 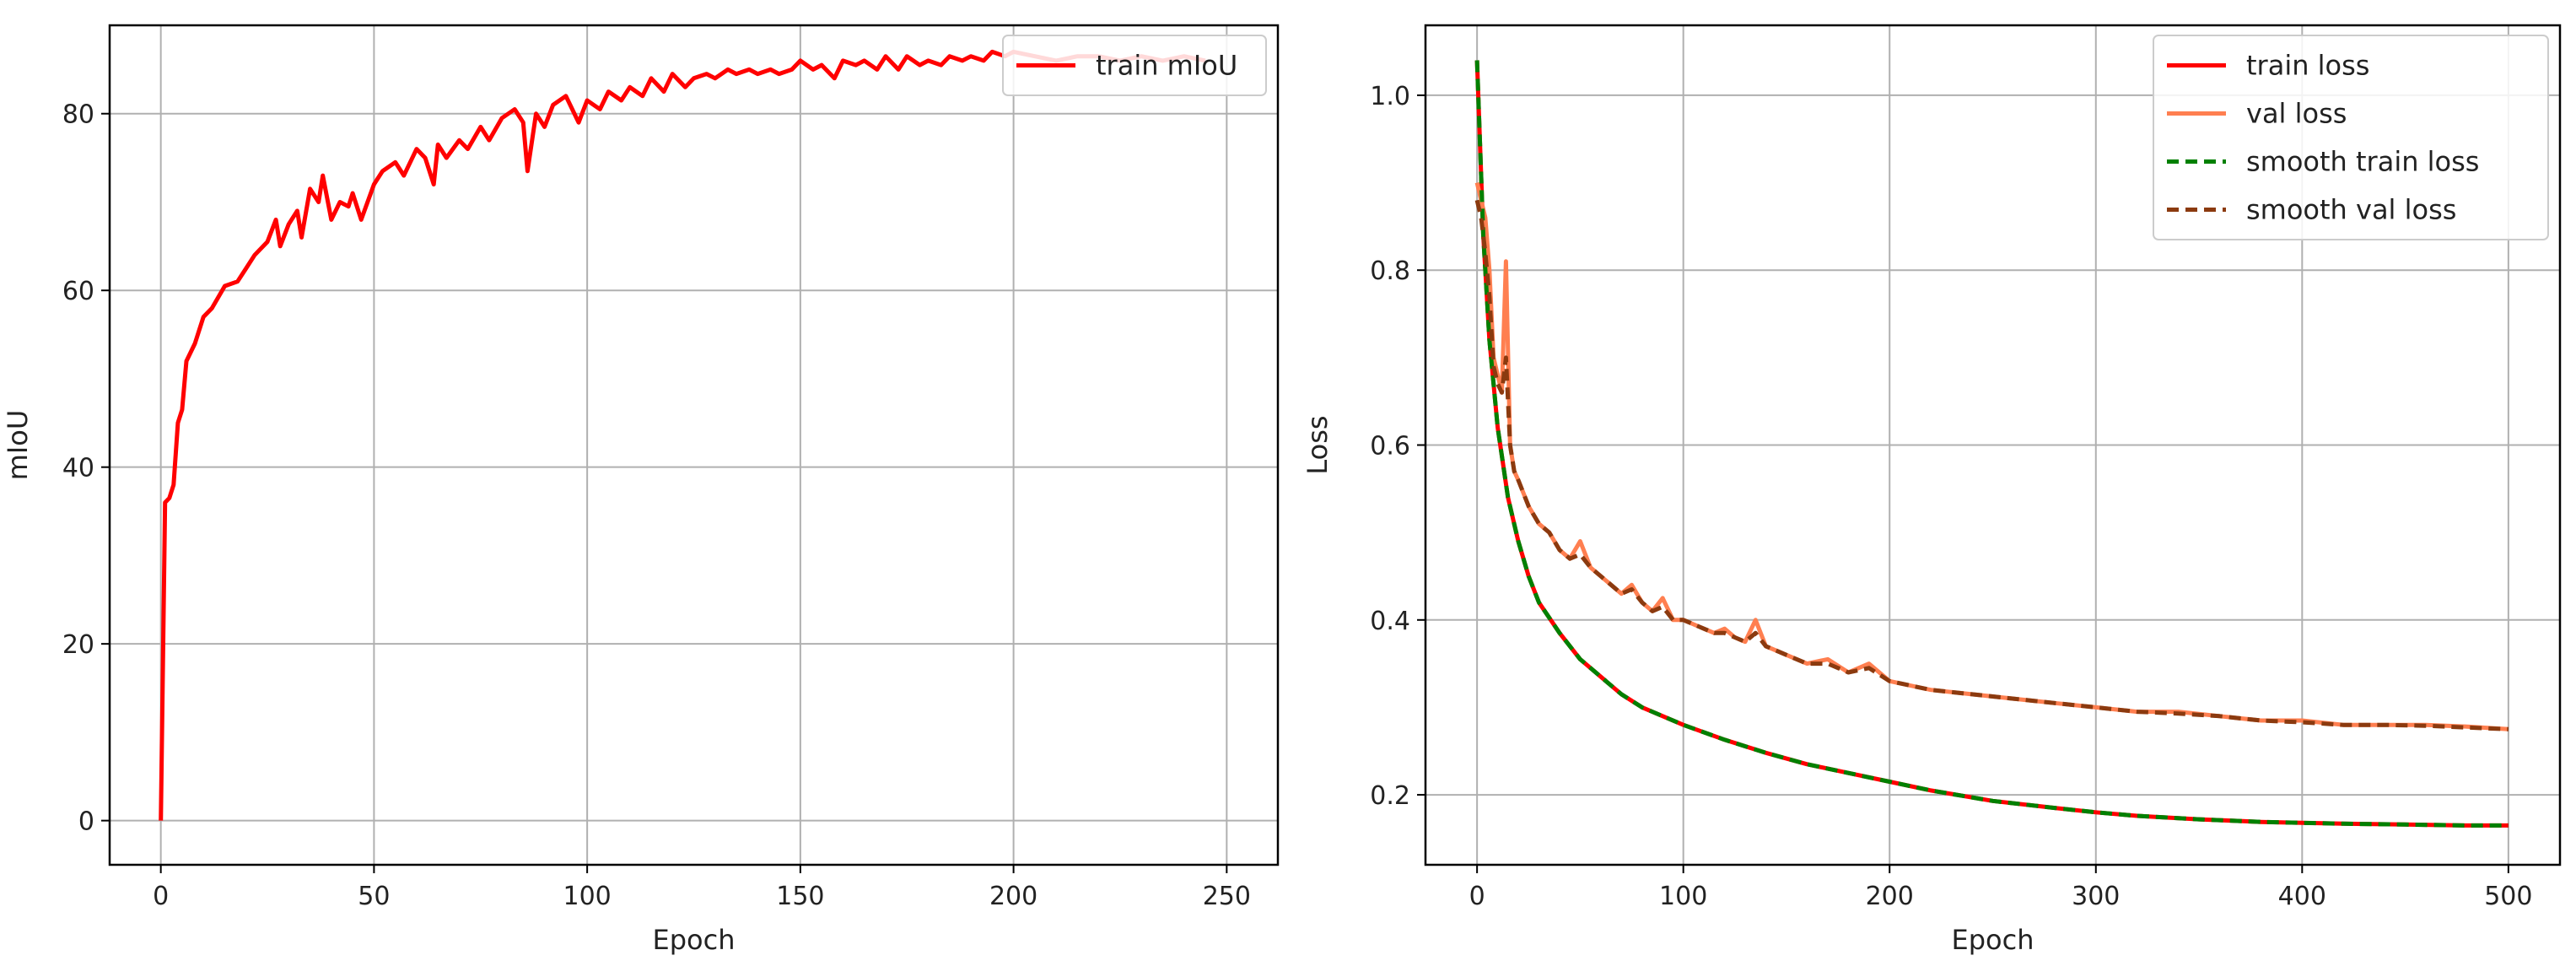 I want to click on y-tick-label: 0.6, so click(x=1390, y=447).